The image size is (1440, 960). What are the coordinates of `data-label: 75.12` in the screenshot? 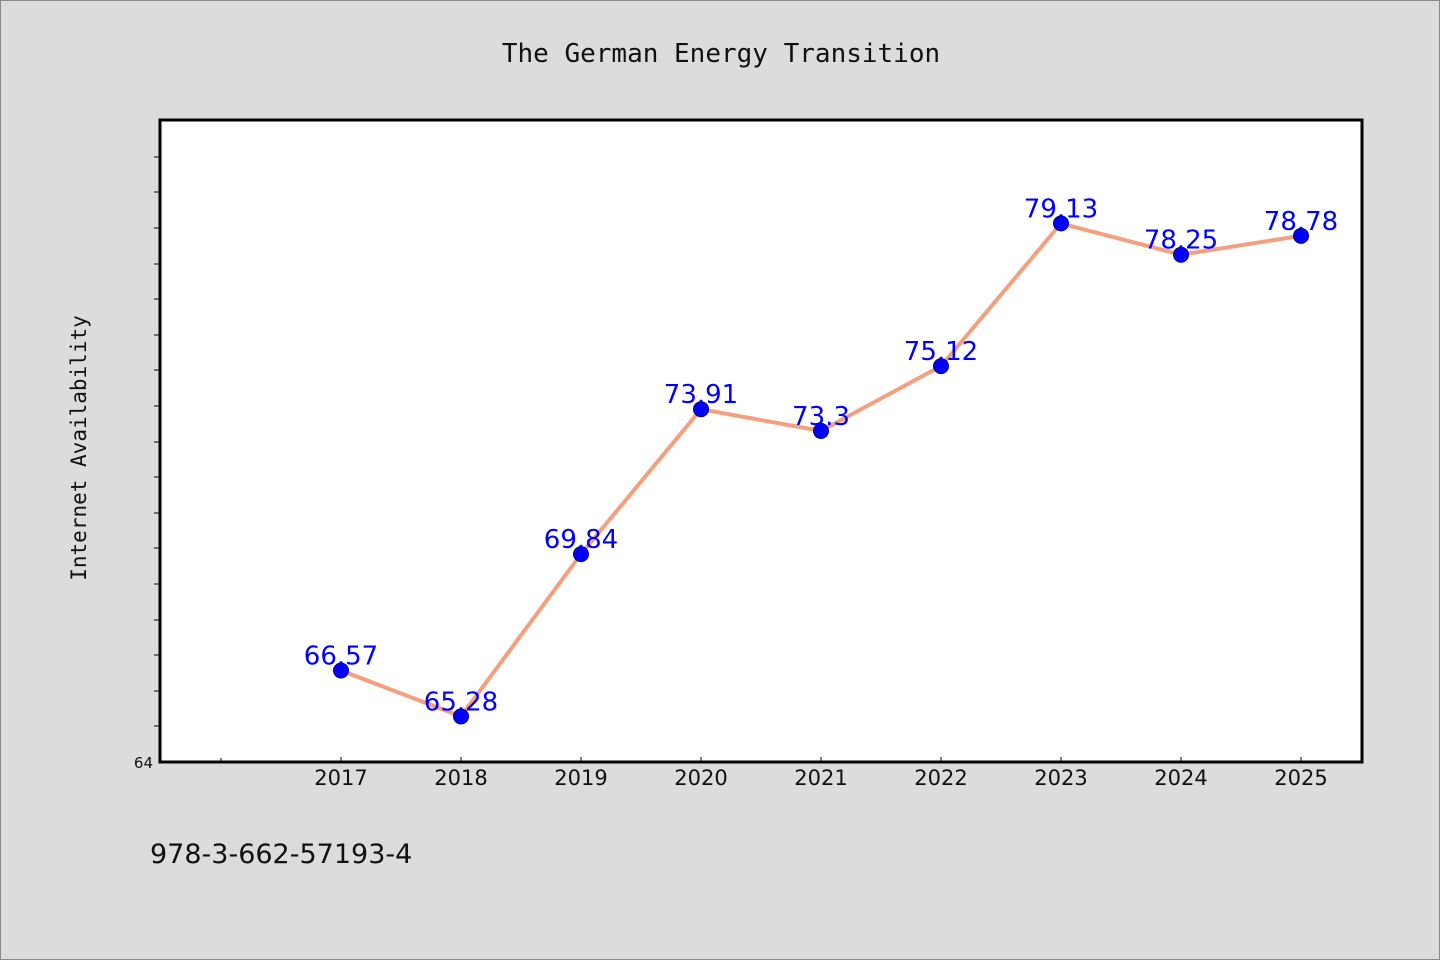 It's located at (941, 352).